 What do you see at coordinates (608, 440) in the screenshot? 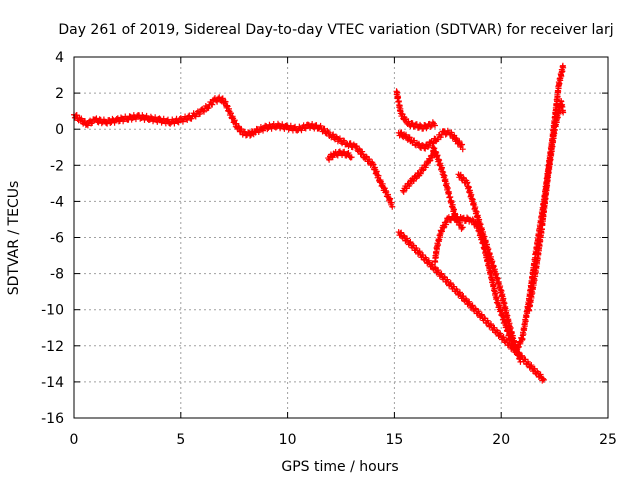
I see `x-tick-label: 25` at bounding box center [608, 440].